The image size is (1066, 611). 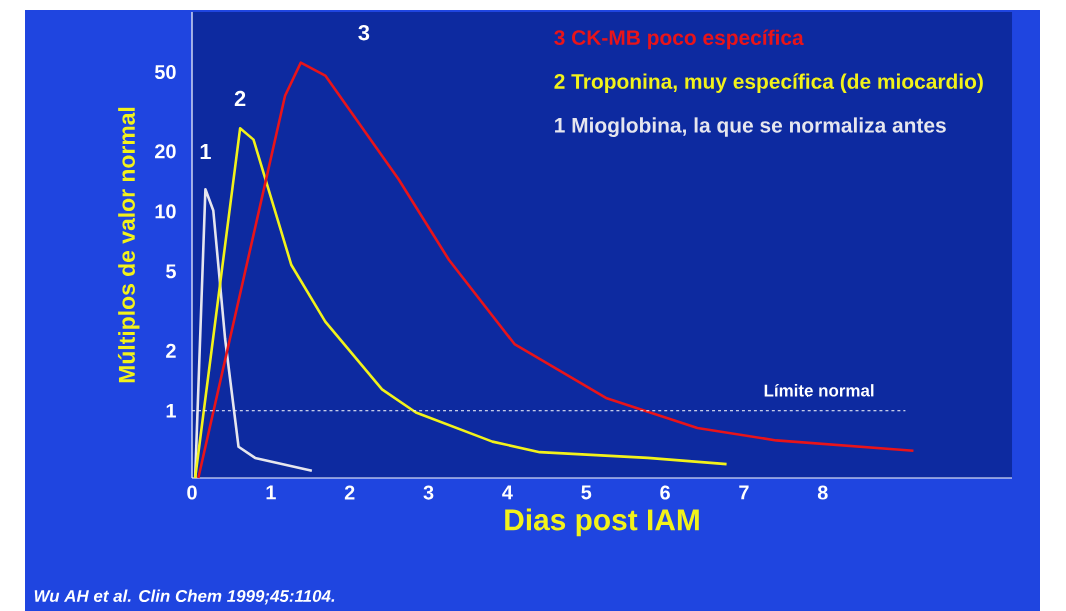 What do you see at coordinates (364, 32) in the screenshot?
I see `annotation: 3` at bounding box center [364, 32].